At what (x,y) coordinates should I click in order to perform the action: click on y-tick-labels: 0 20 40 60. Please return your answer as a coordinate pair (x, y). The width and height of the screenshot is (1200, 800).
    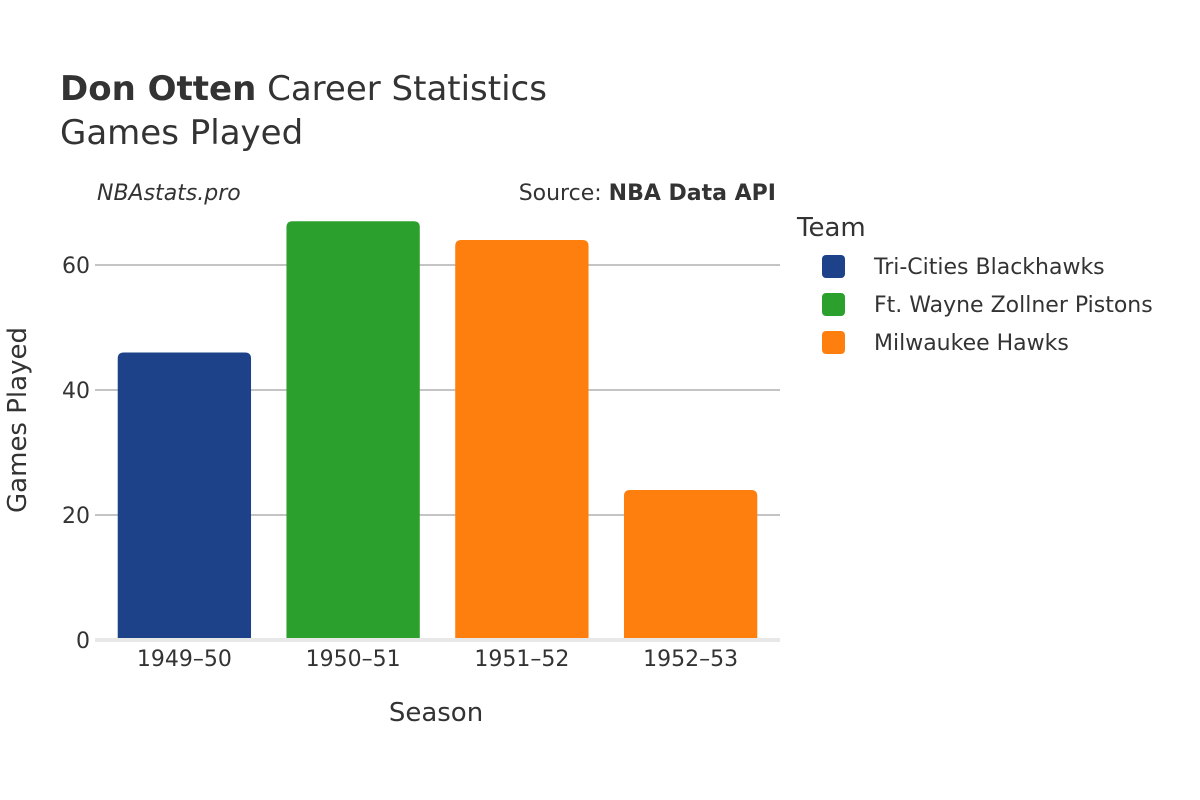
    Looking at the image, I should click on (76, 454).